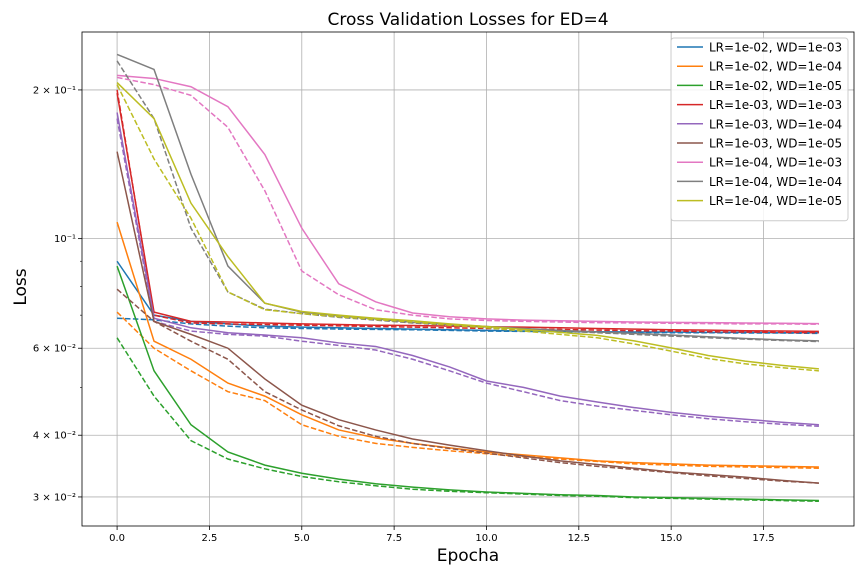 The image size is (864, 576). What do you see at coordinates (486, 538) in the screenshot?
I see `x-tick-label: 10.0` at bounding box center [486, 538].